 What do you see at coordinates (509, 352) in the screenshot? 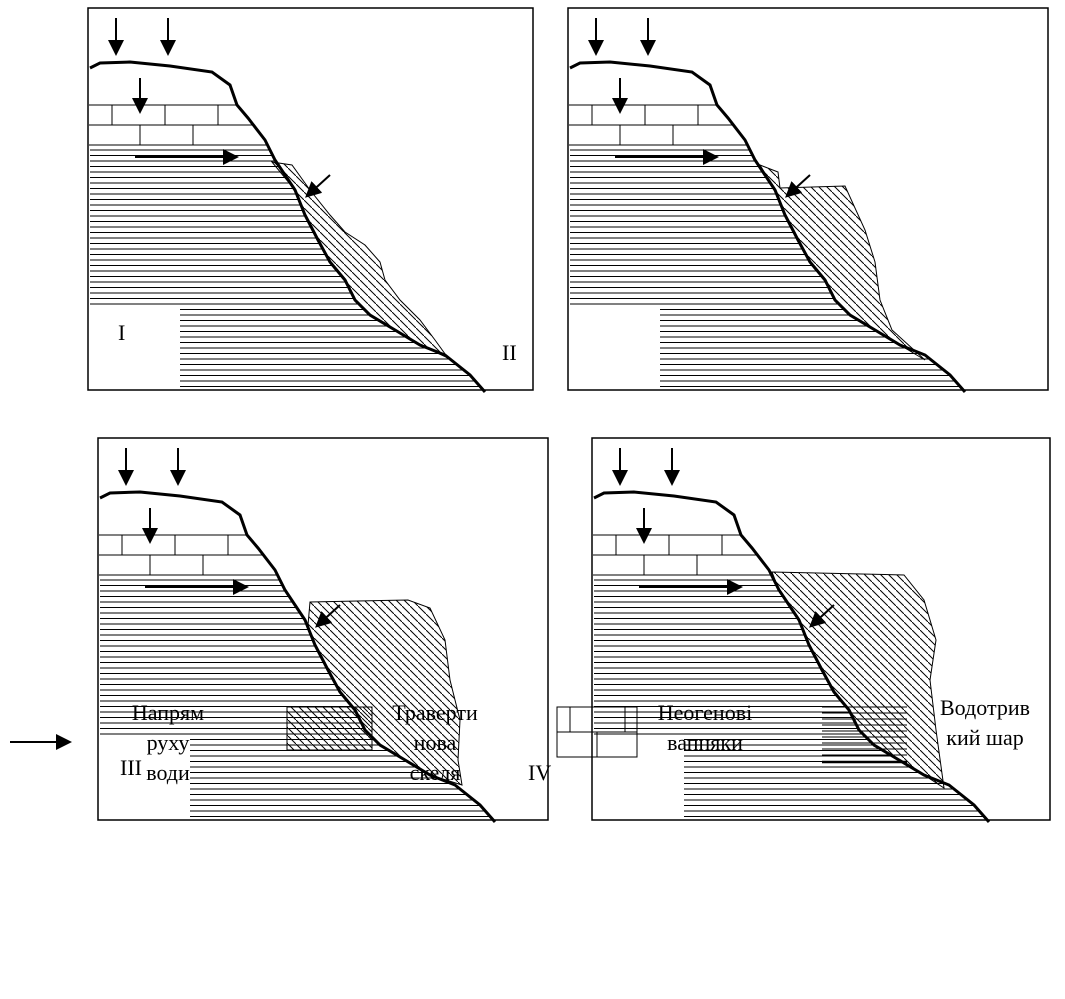
I see `panel-label: II` at bounding box center [509, 352].